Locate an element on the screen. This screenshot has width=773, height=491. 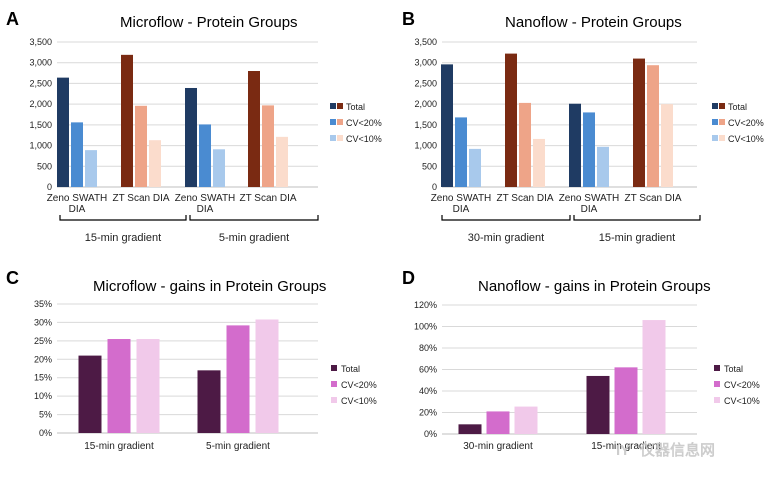
y-tick-label: 80% is located at coordinates (428, 348).